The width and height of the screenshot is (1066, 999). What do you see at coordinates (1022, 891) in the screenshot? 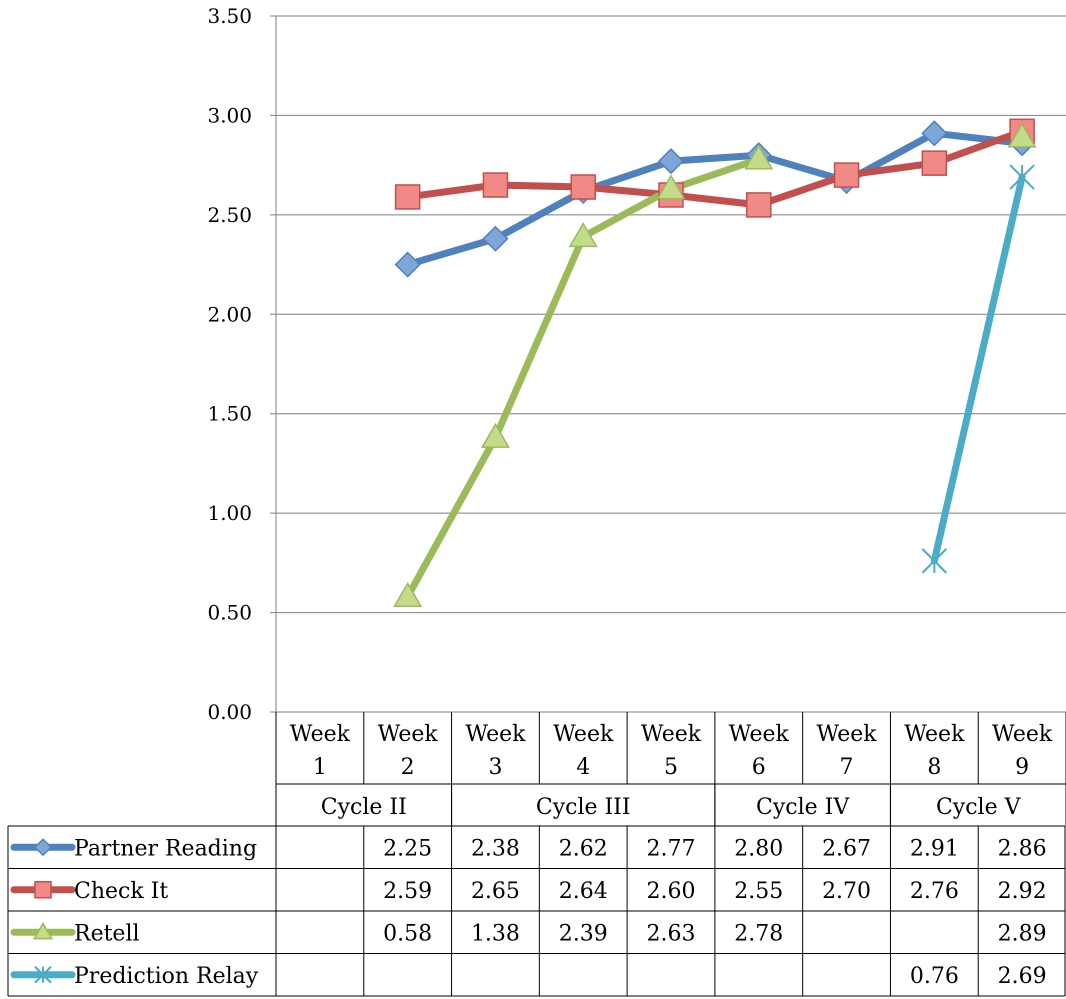
I see `data-label: 2.92` at bounding box center [1022, 891].